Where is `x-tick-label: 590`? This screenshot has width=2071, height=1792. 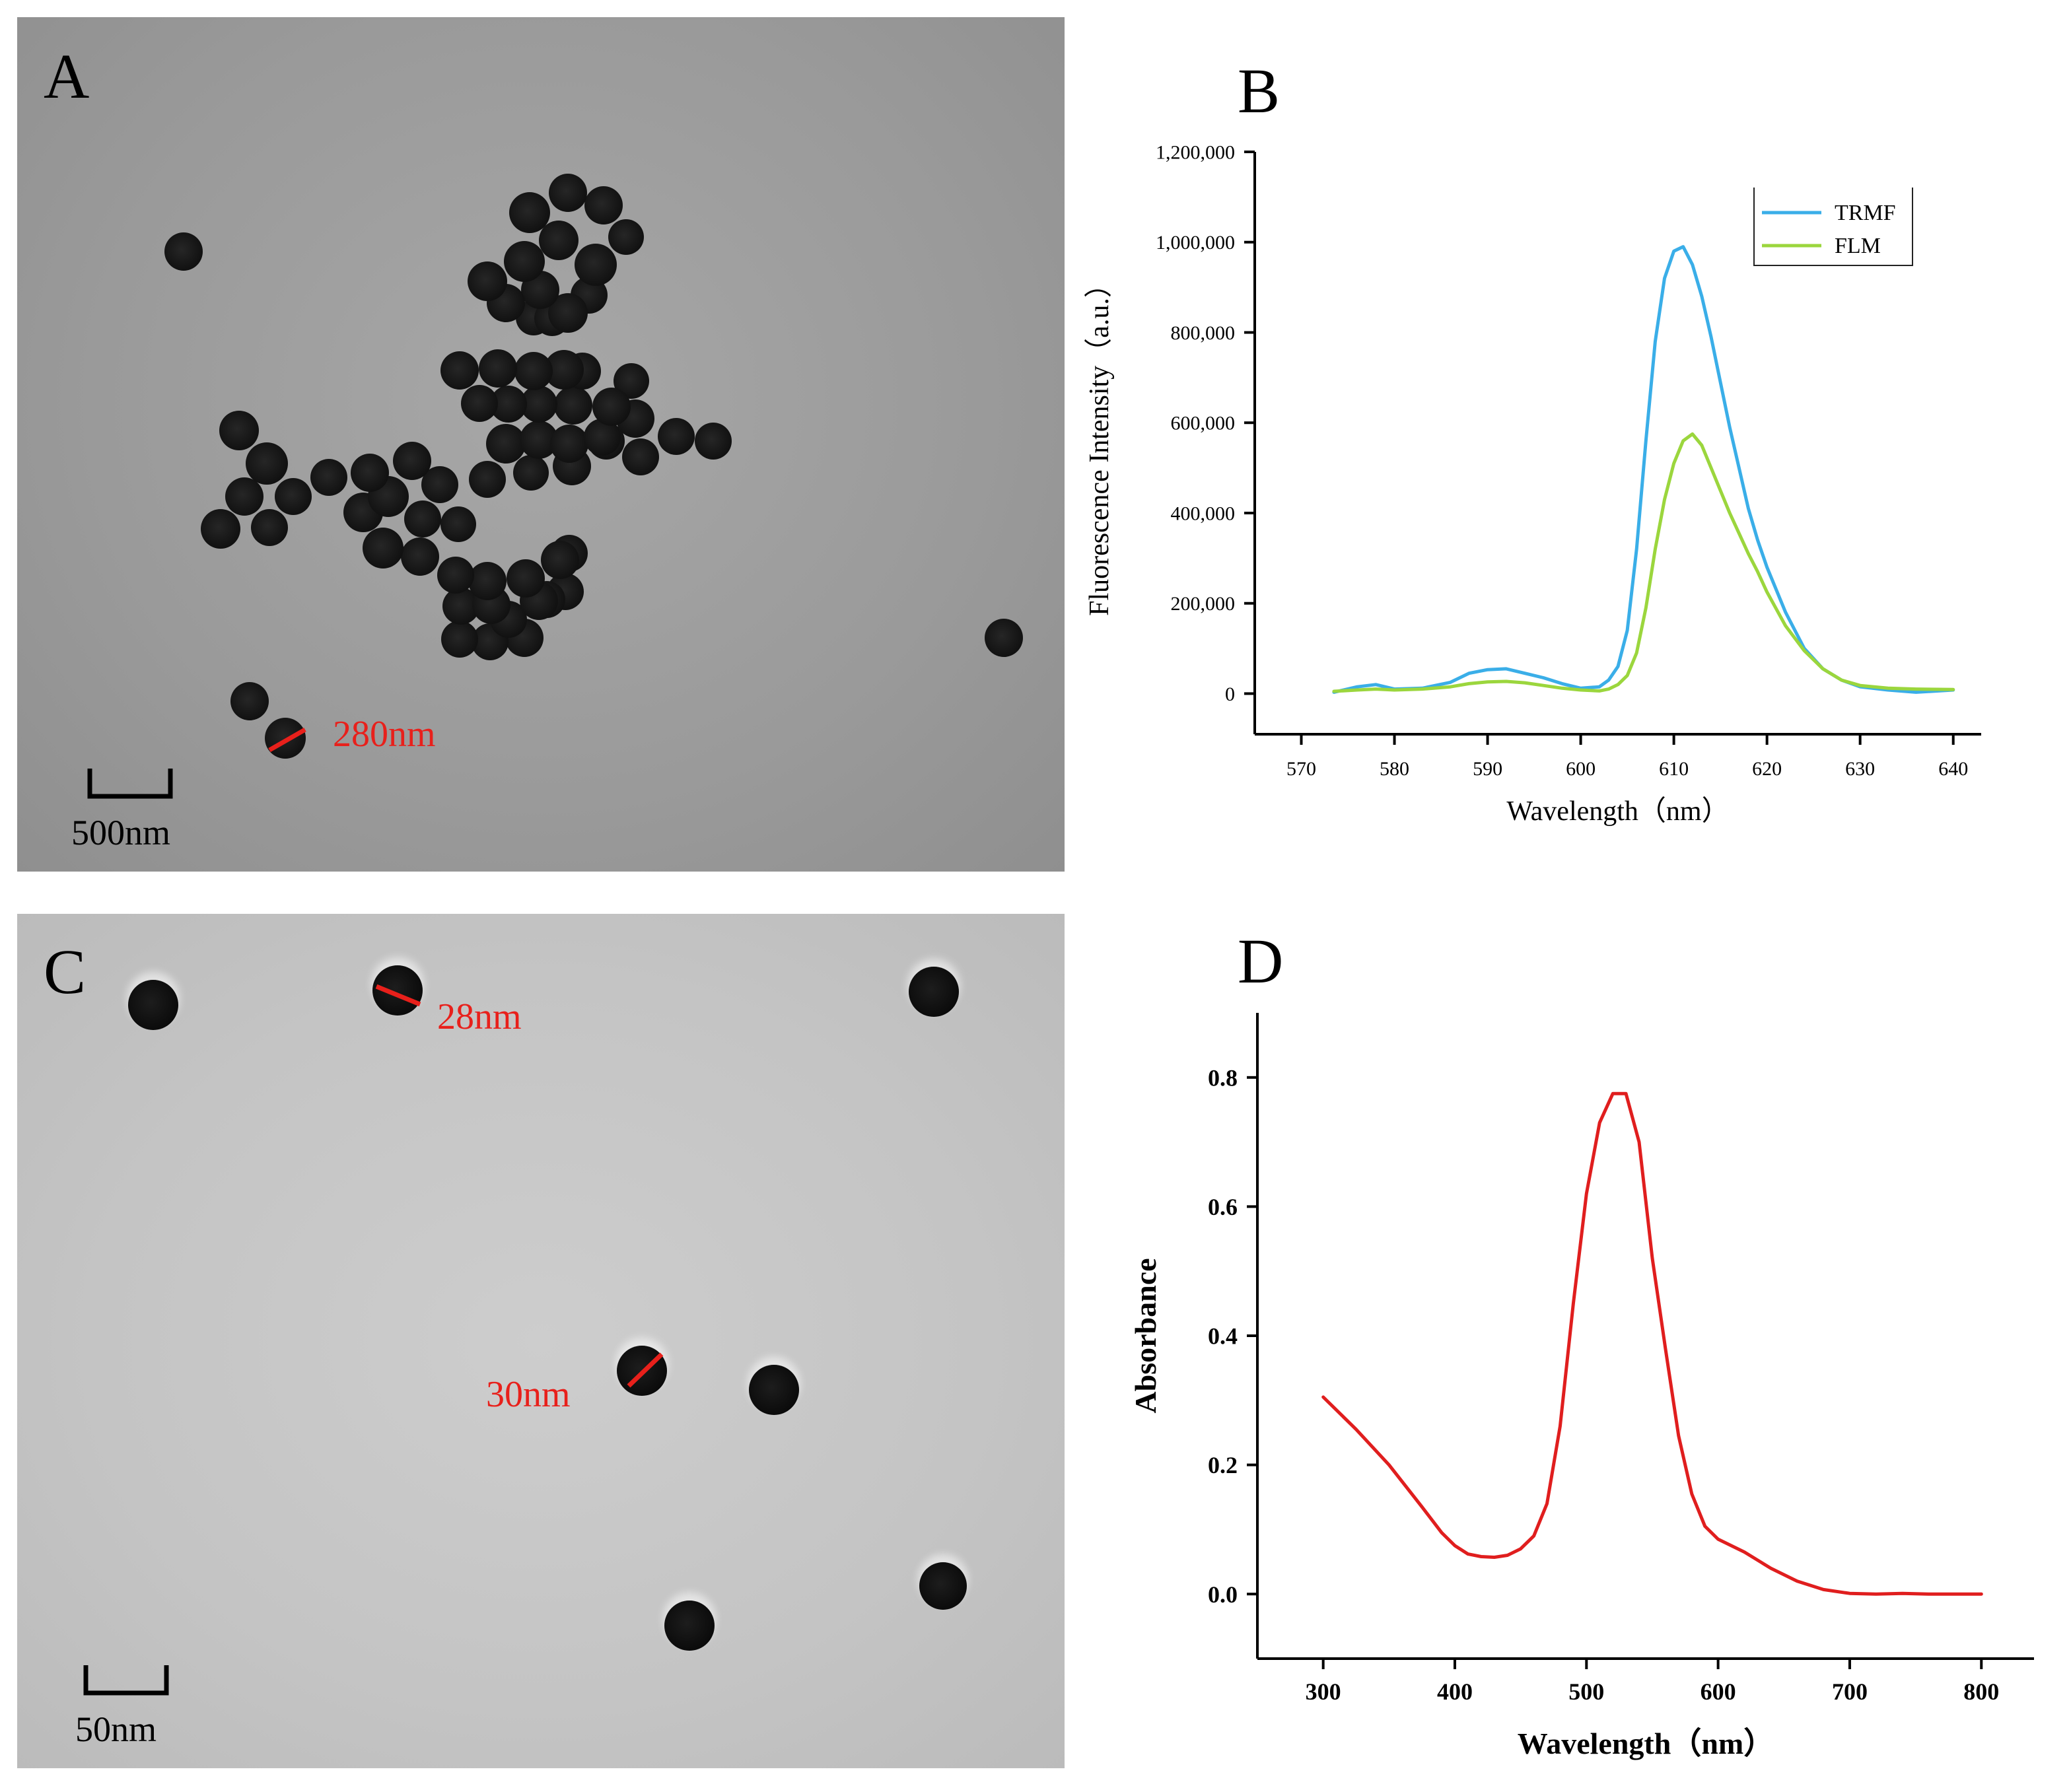
x-tick-label: 590 is located at coordinates (1487, 769).